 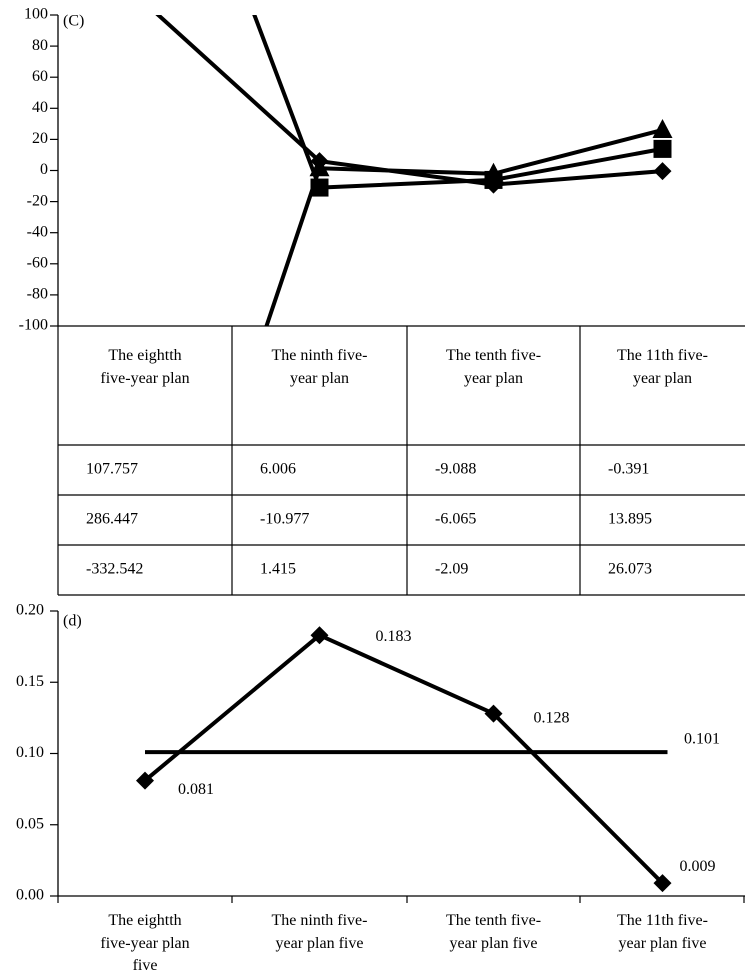 What do you see at coordinates (278, 469) in the screenshot?
I see `table-cell: 6.006` at bounding box center [278, 469].